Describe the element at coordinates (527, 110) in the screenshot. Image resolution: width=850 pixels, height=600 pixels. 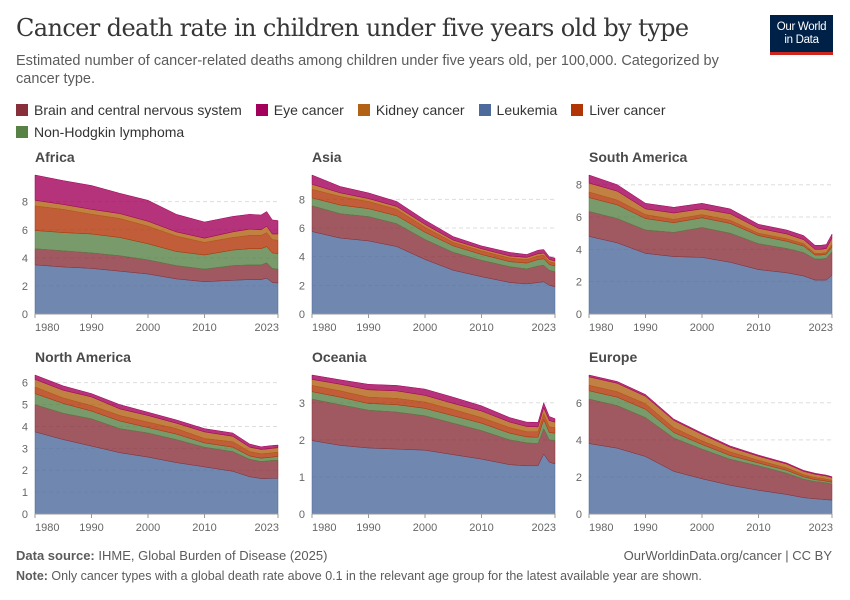
I see `legend-label: Leukemia` at that location.